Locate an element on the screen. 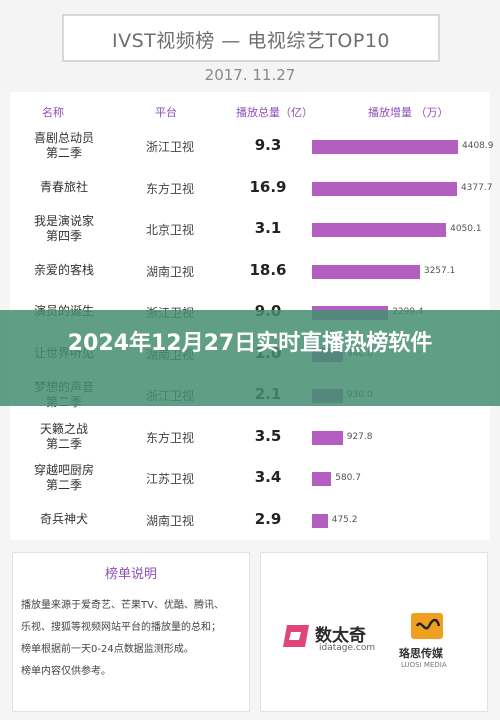 Image resolution: width=500 pixels, height=720 pixels. show-name-line2: 第四季 is located at coordinates (63, 236).